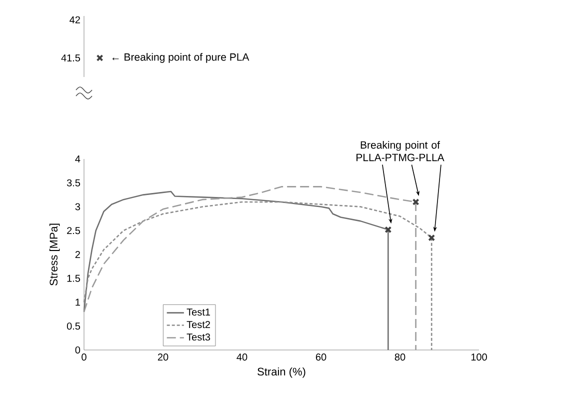 Image resolution: width=574 pixels, height=410 pixels. I want to click on x-tick-label: 60, so click(321, 357).